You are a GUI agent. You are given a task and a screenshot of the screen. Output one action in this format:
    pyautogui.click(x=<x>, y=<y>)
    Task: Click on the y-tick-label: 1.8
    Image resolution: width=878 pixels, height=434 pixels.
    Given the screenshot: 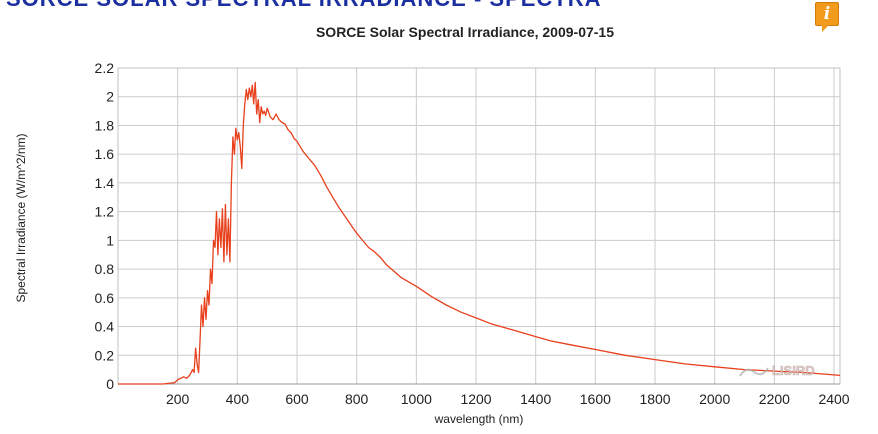 What is the action you would take?
    pyautogui.click(x=105, y=125)
    